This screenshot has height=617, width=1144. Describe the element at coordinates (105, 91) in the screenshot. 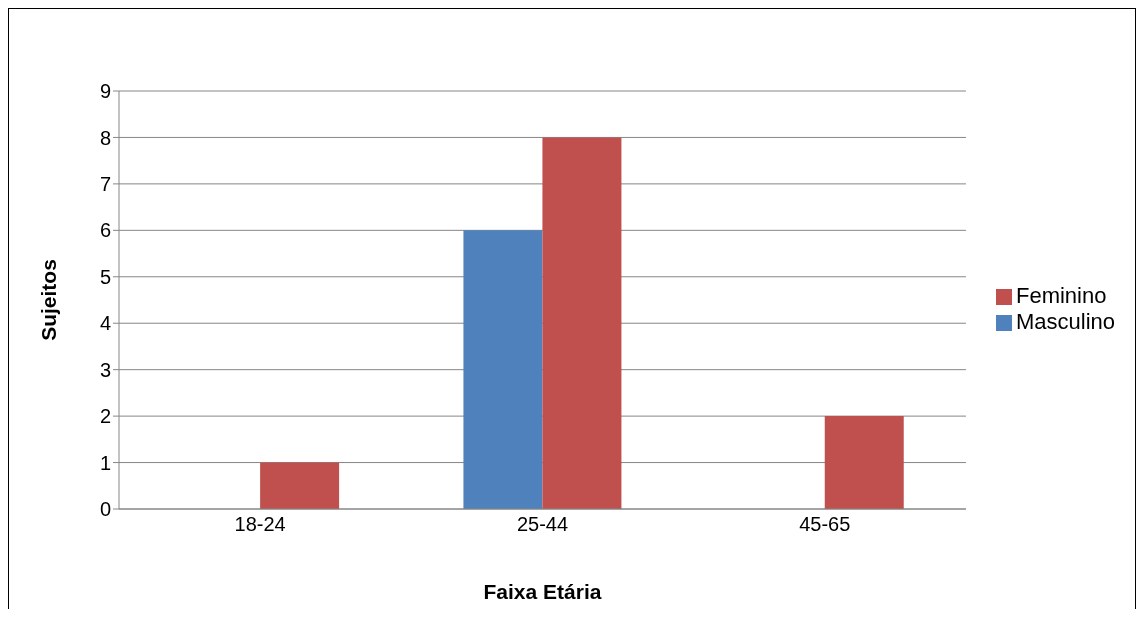

I see `y-tick-label: 9` at that location.